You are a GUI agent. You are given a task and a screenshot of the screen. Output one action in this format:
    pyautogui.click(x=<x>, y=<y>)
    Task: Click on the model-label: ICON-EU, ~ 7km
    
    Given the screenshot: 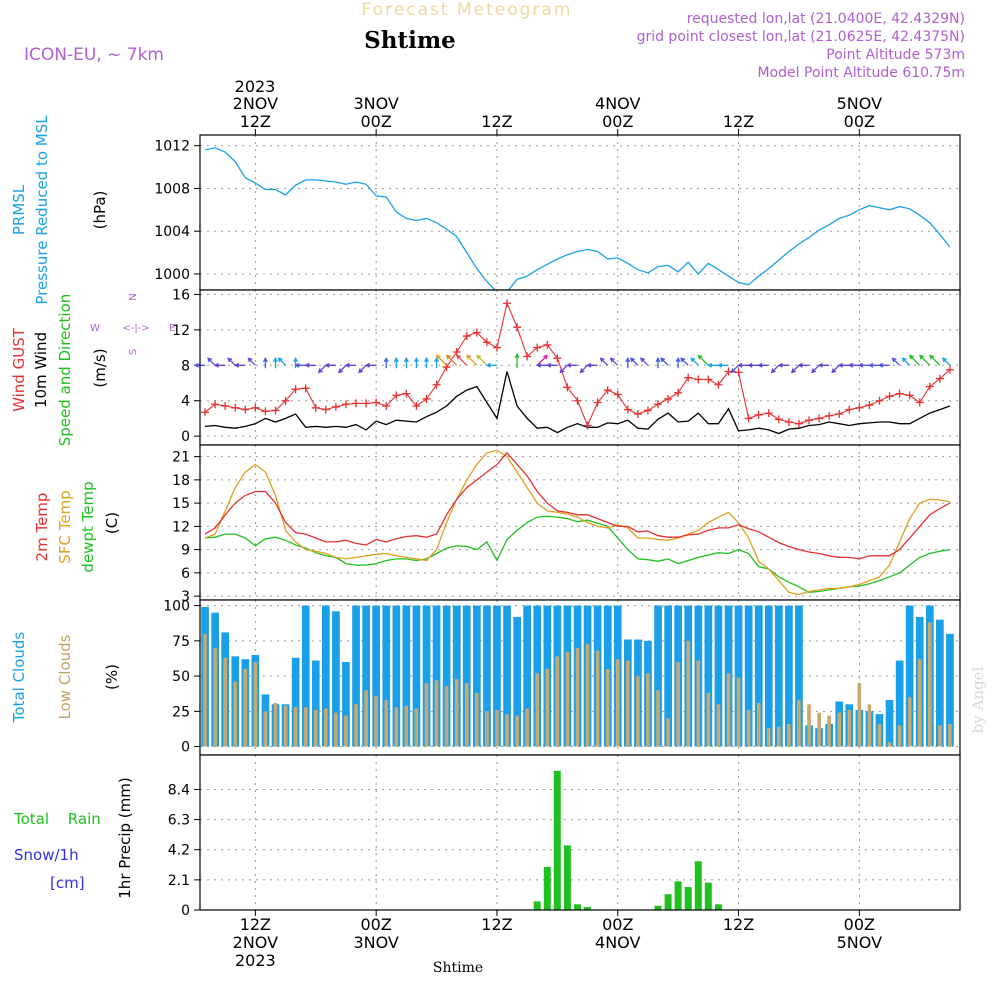 What is the action you would take?
    pyautogui.click(x=94, y=55)
    